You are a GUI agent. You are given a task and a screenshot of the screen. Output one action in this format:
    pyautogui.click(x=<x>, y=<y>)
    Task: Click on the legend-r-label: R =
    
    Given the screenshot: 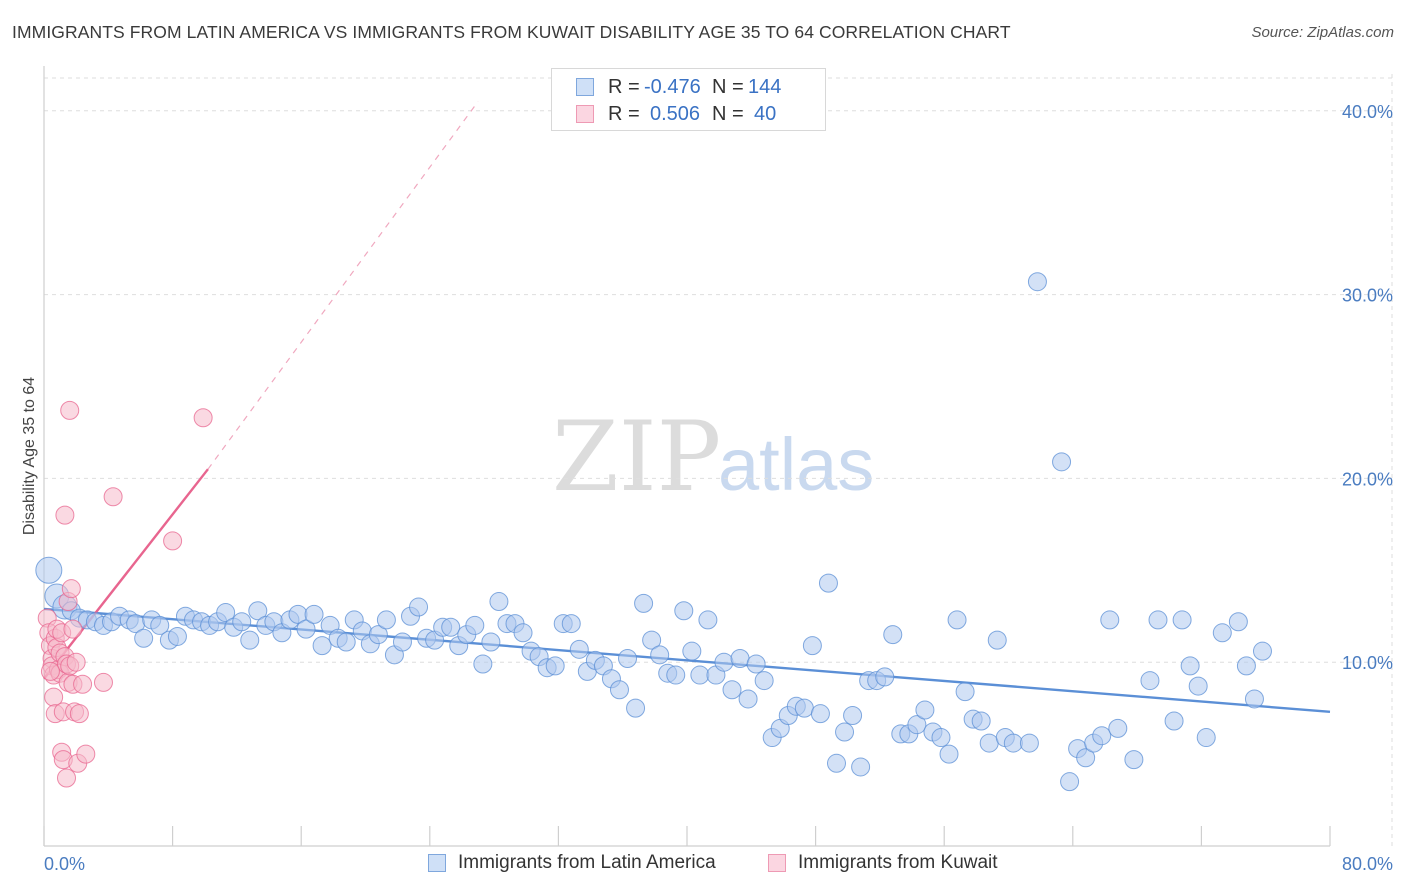 What is the action you would take?
    pyautogui.click(x=624, y=86)
    